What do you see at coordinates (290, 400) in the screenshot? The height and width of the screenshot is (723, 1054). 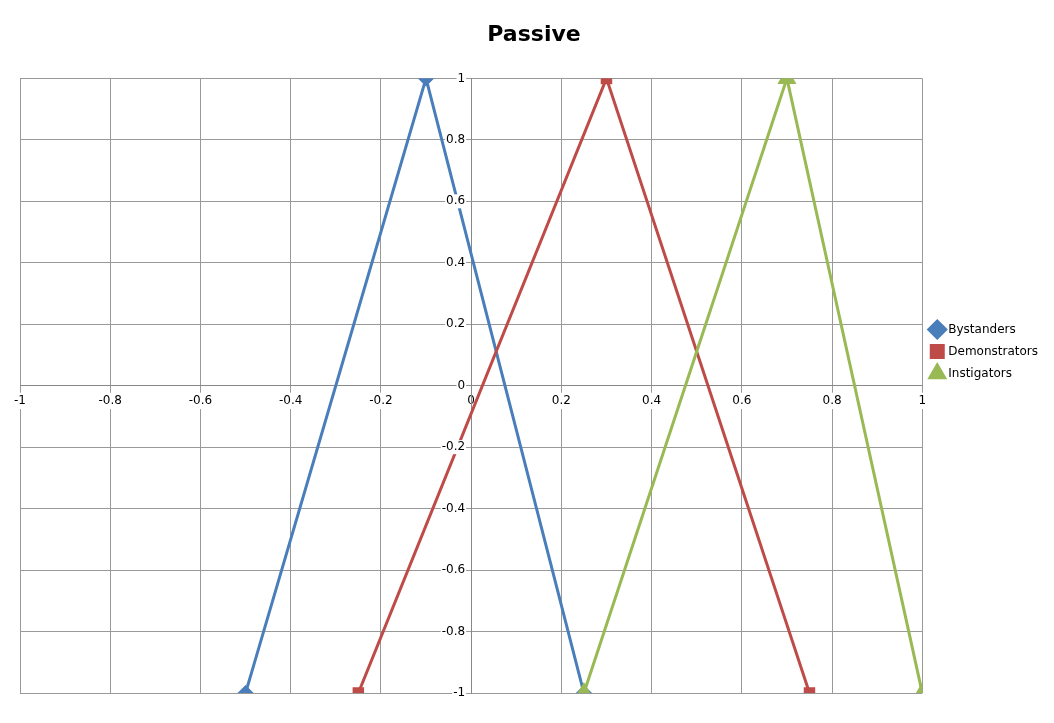 I see `x-tick-label: -0.4` at bounding box center [290, 400].